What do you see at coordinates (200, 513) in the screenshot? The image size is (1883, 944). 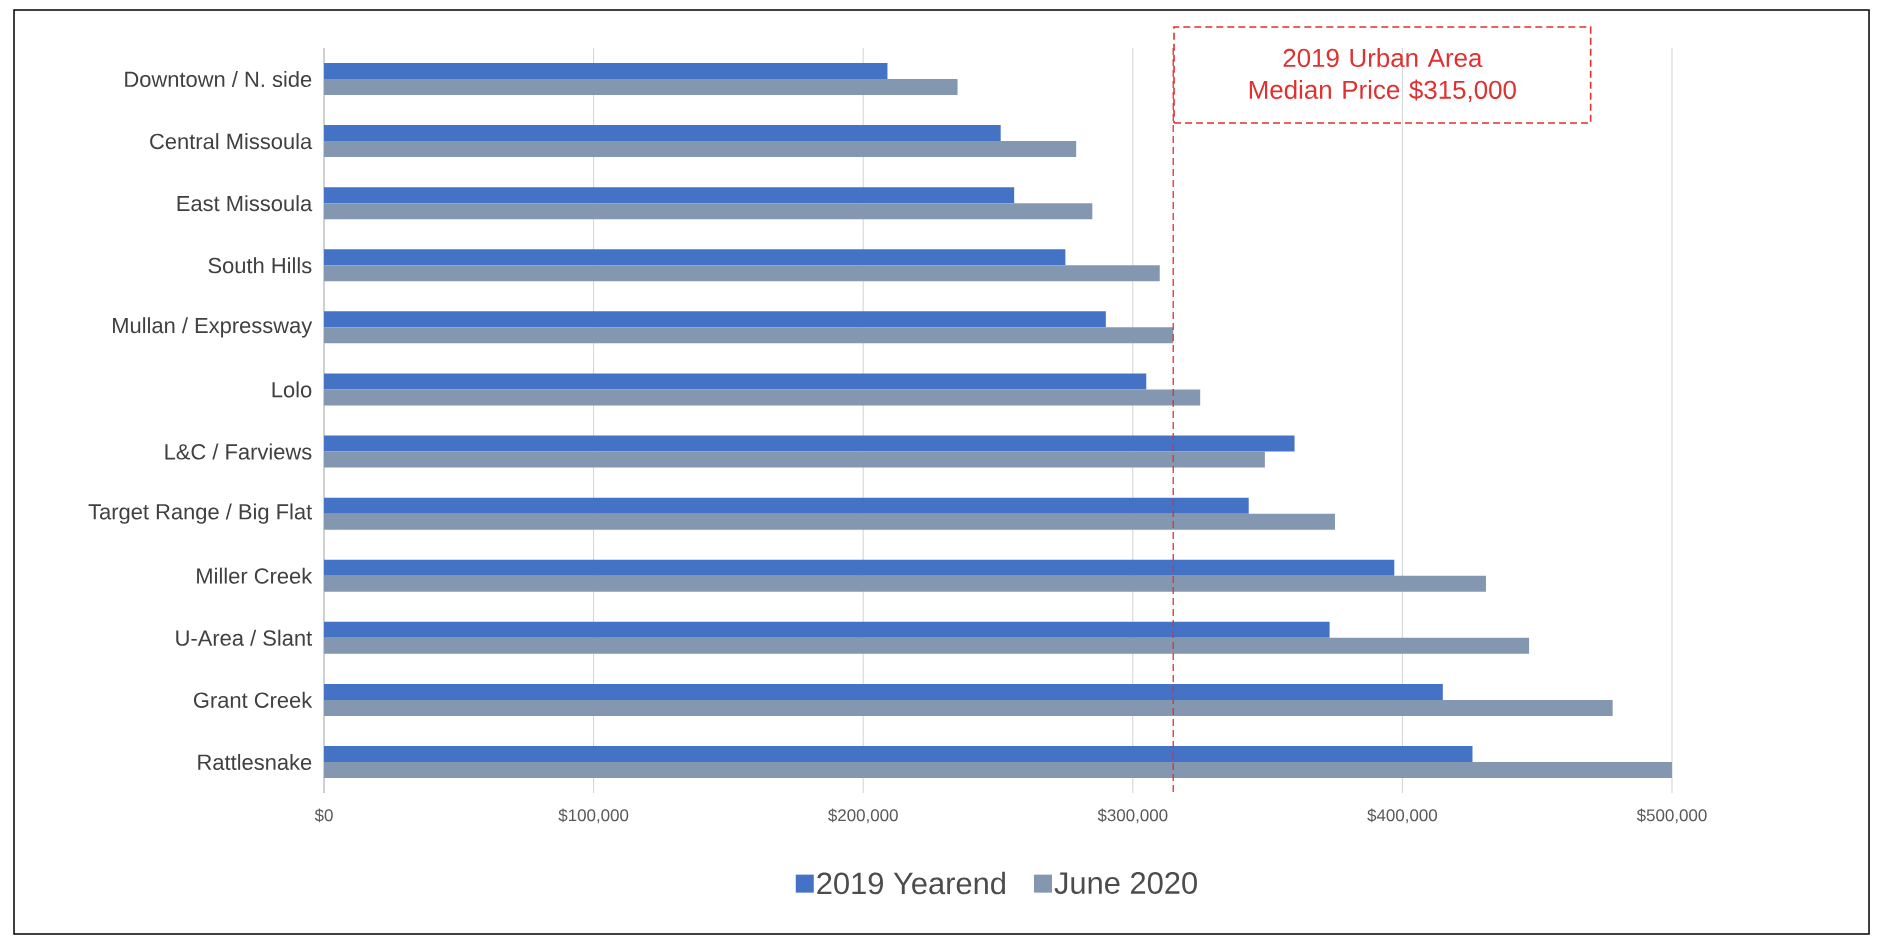 I see `y-tick-label: Target Range / Big Flat` at bounding box center [200, 513].